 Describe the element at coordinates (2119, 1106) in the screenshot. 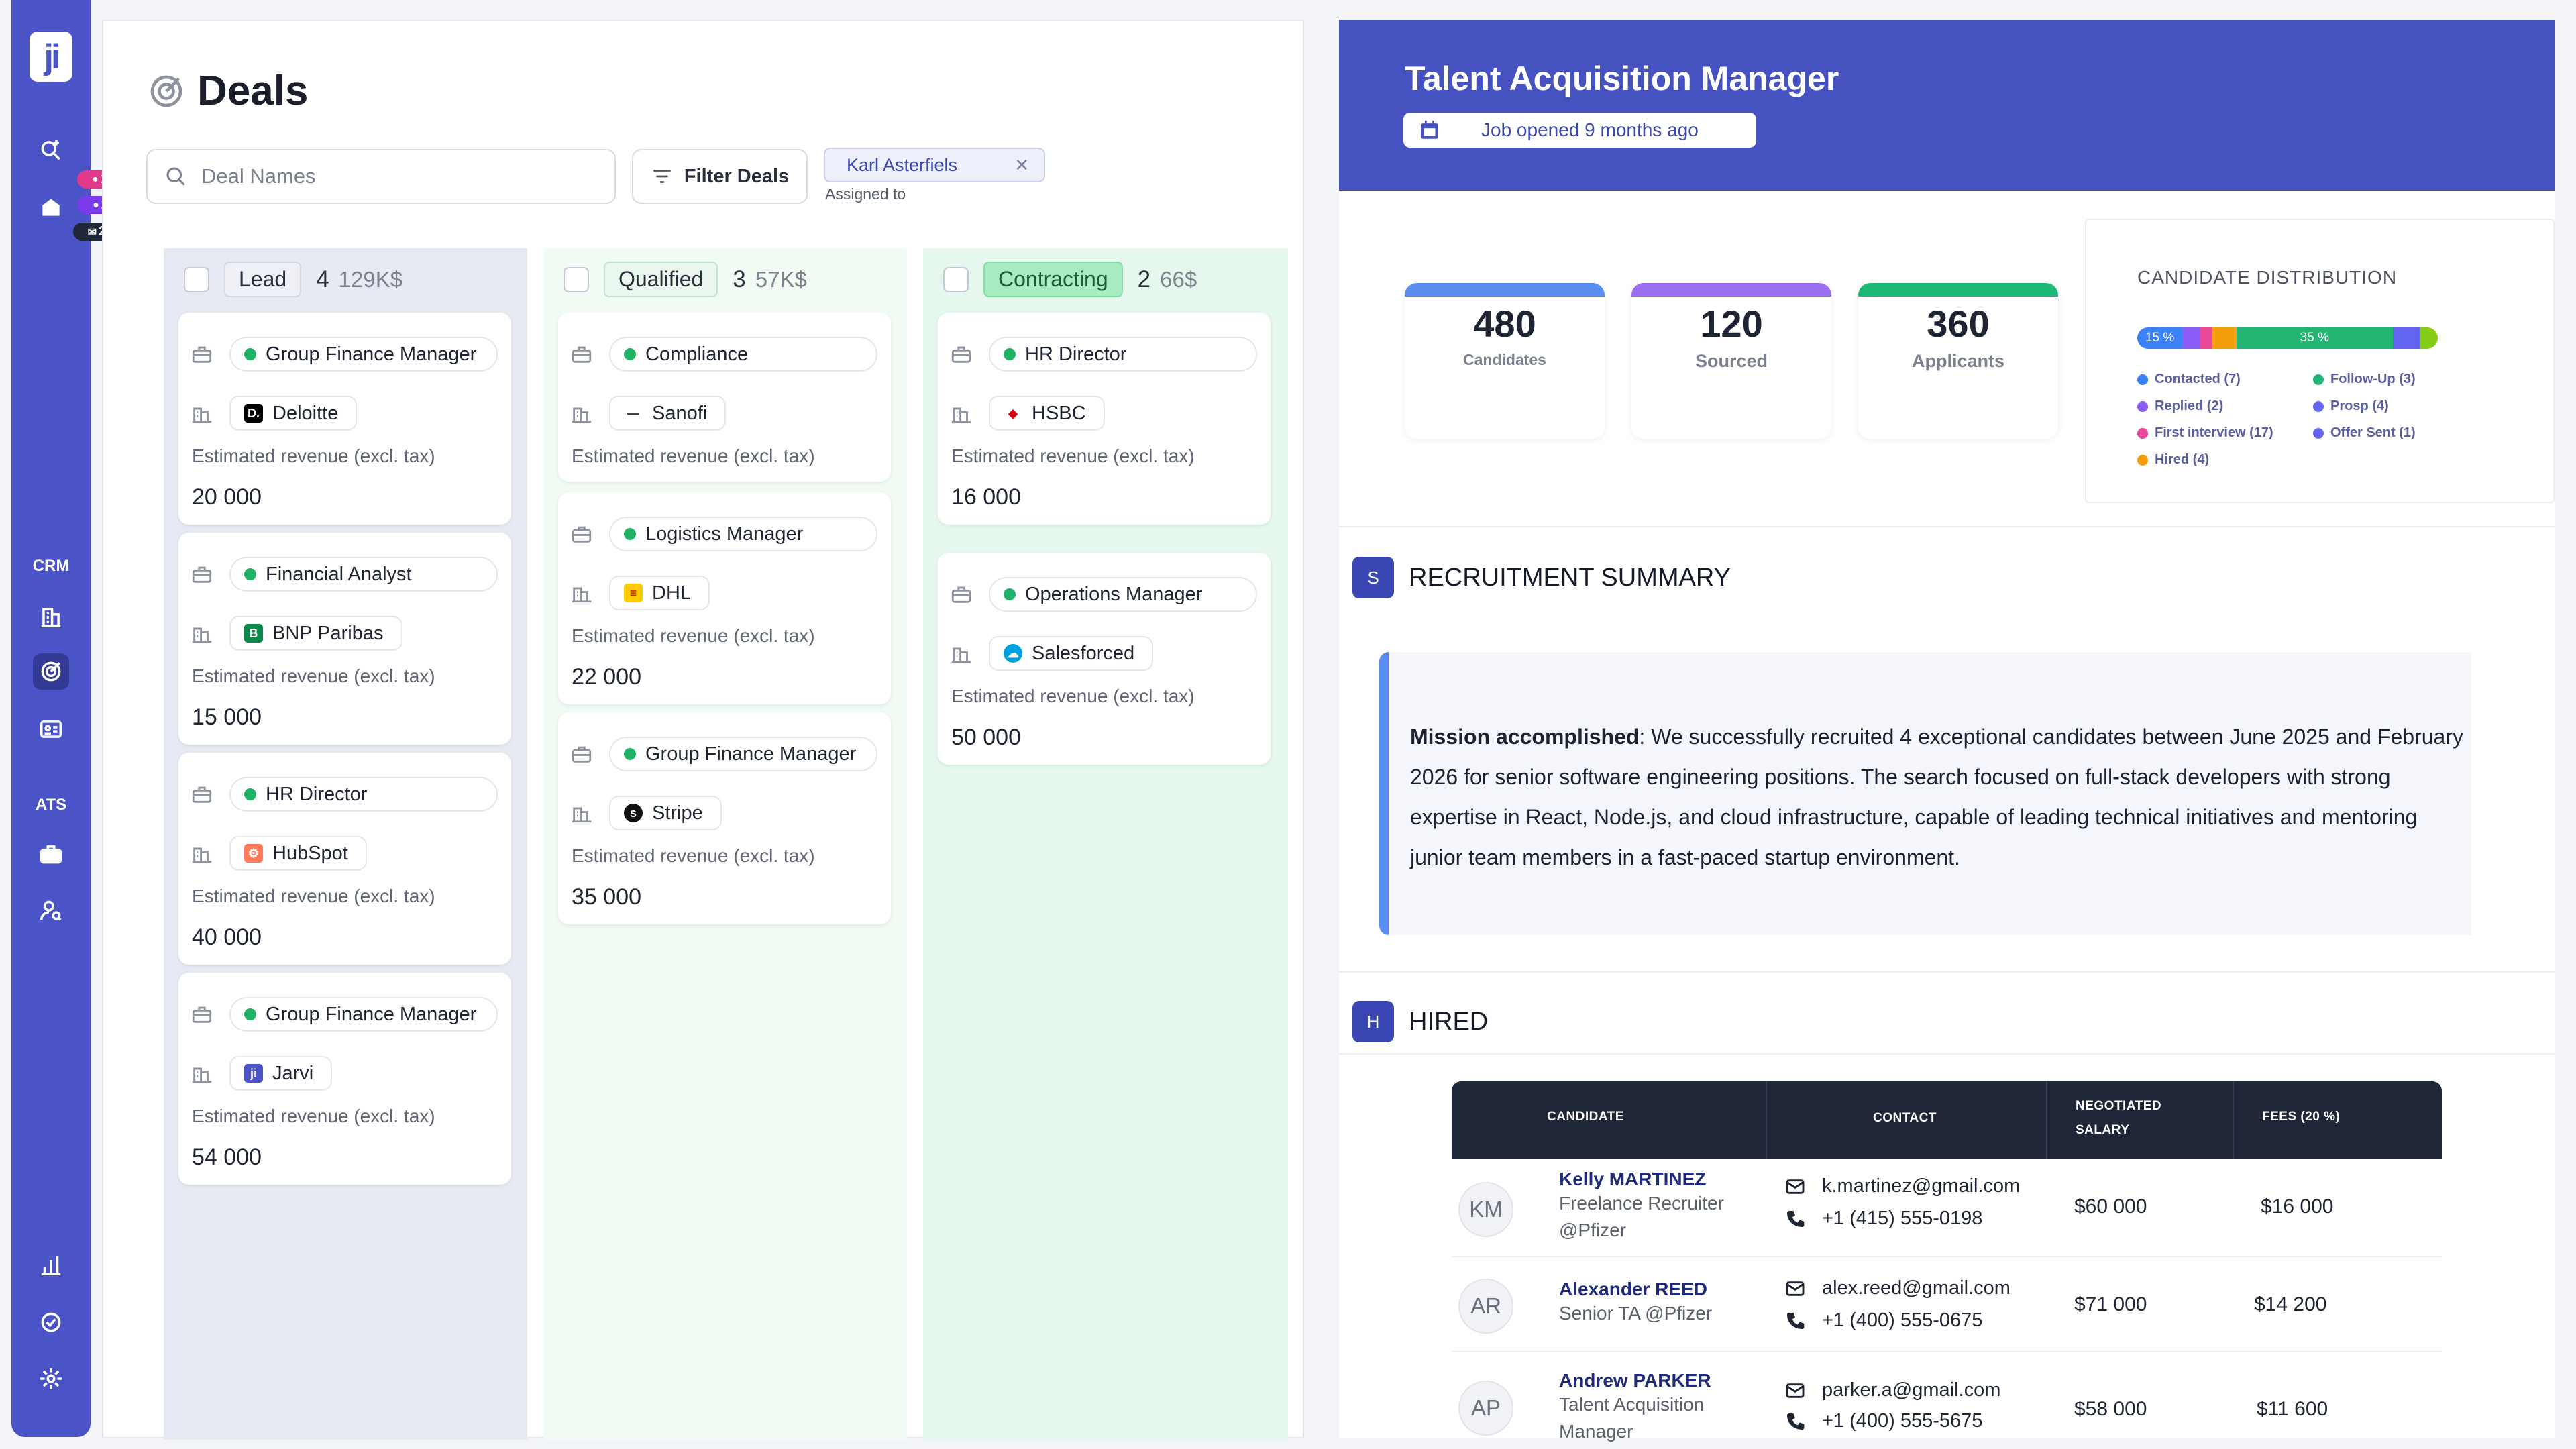

I see `header-salary-line1: NEGOTIATED` at that location.